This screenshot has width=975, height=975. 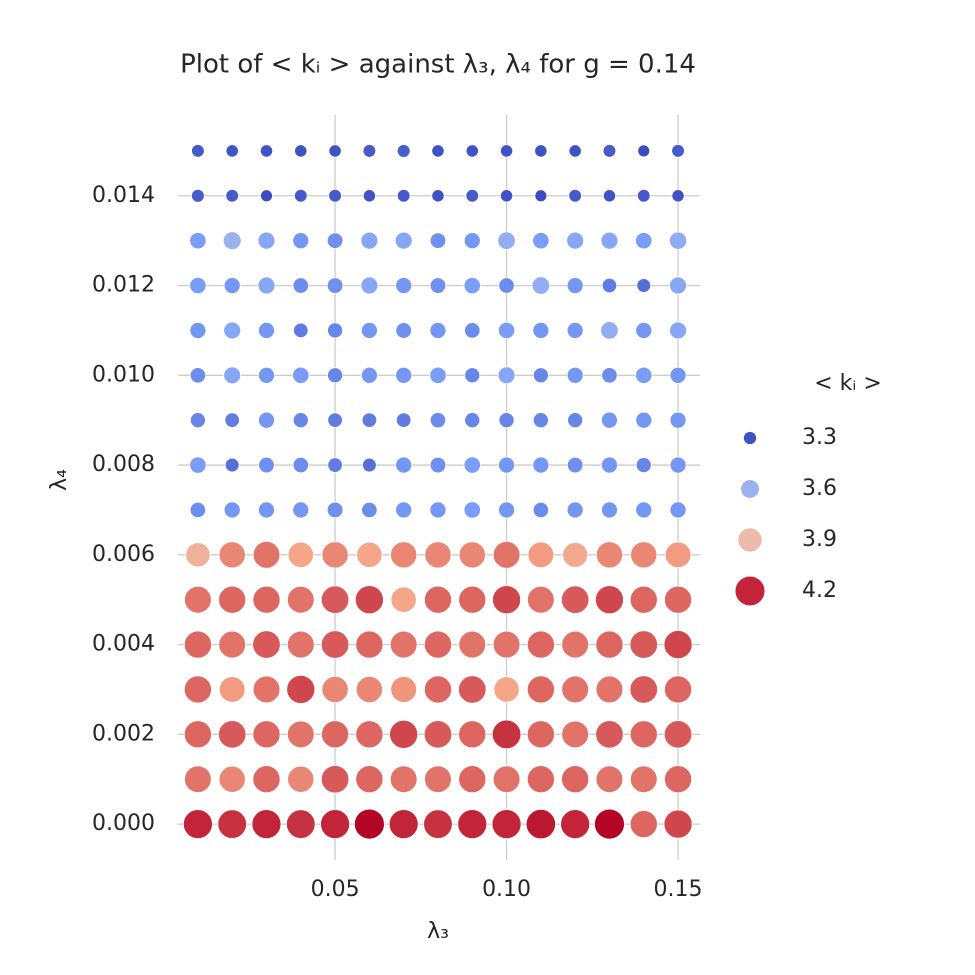 What do you see at coordinates (335, 889) in the screenshot?
I see `x-tick-label: 0.05` at bounding box center [335, 889].